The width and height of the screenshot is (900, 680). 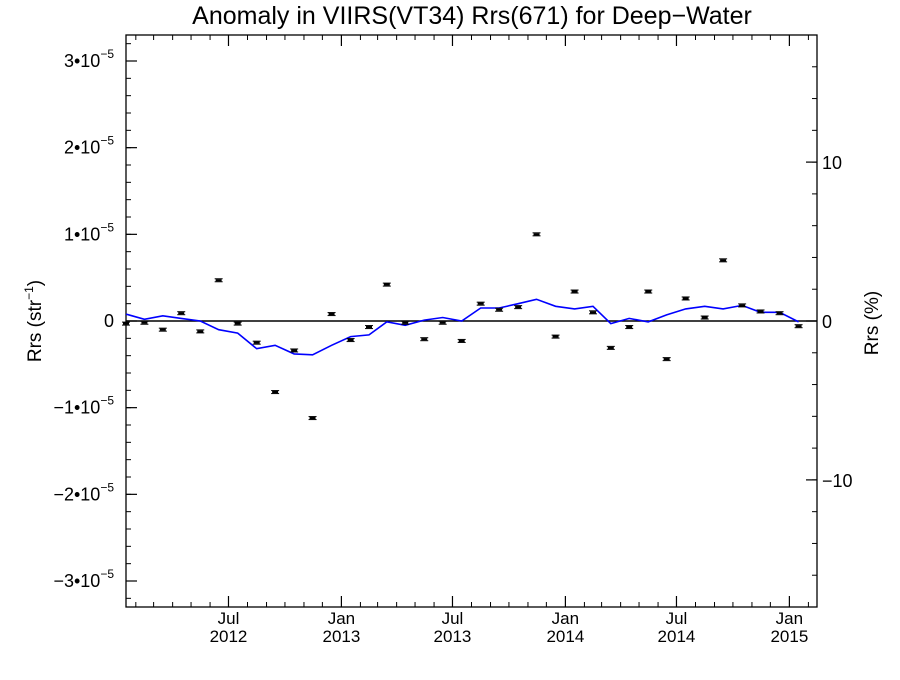 What do you see at coordinates (789, 636) in the screenshot?
I see `x-tick-label-year: 2015` at bounding box center [789, 636].